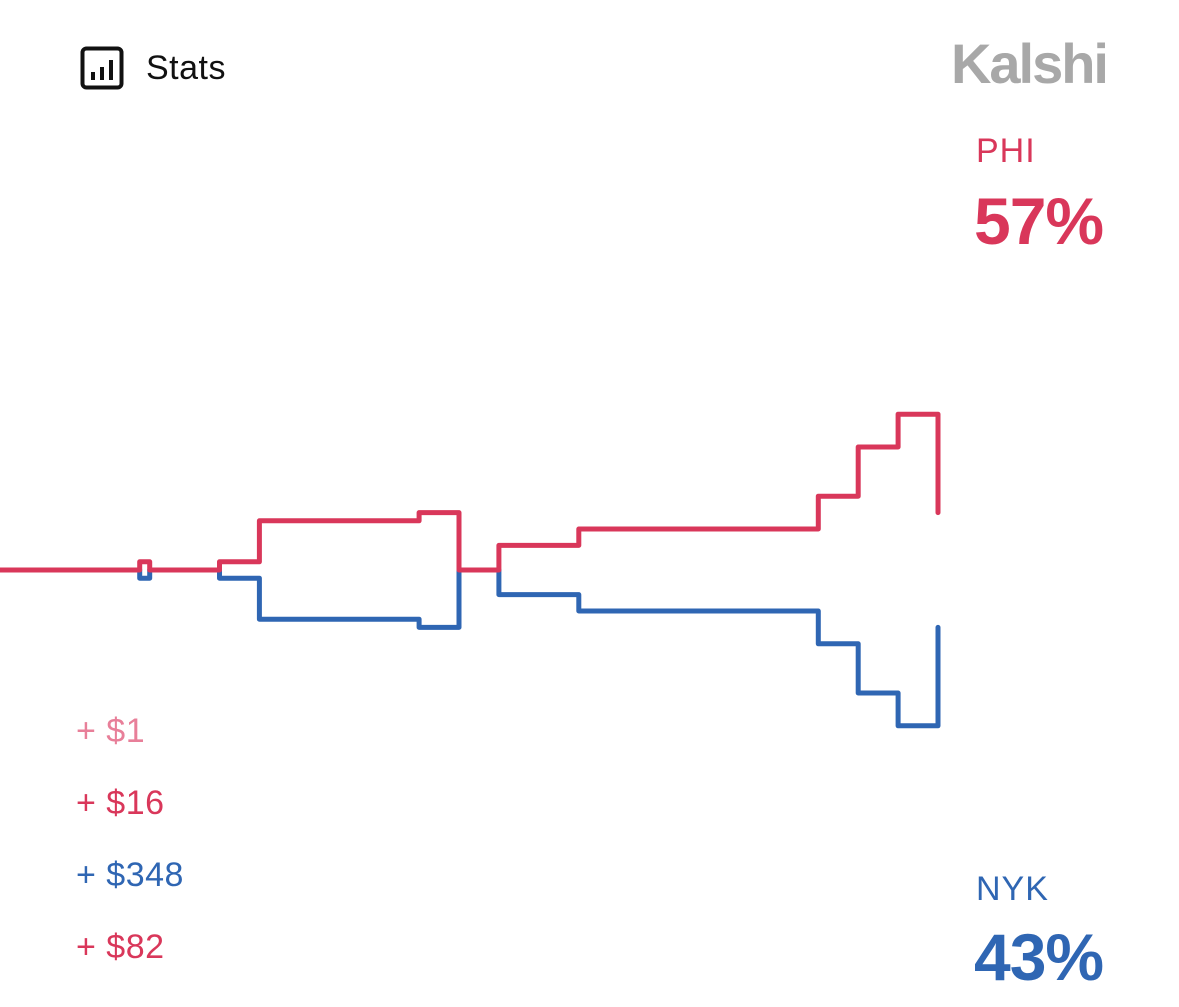  Describe the element at coordinates (186, 67) in the screenshot. I see `stats-label: Stats` at that location.